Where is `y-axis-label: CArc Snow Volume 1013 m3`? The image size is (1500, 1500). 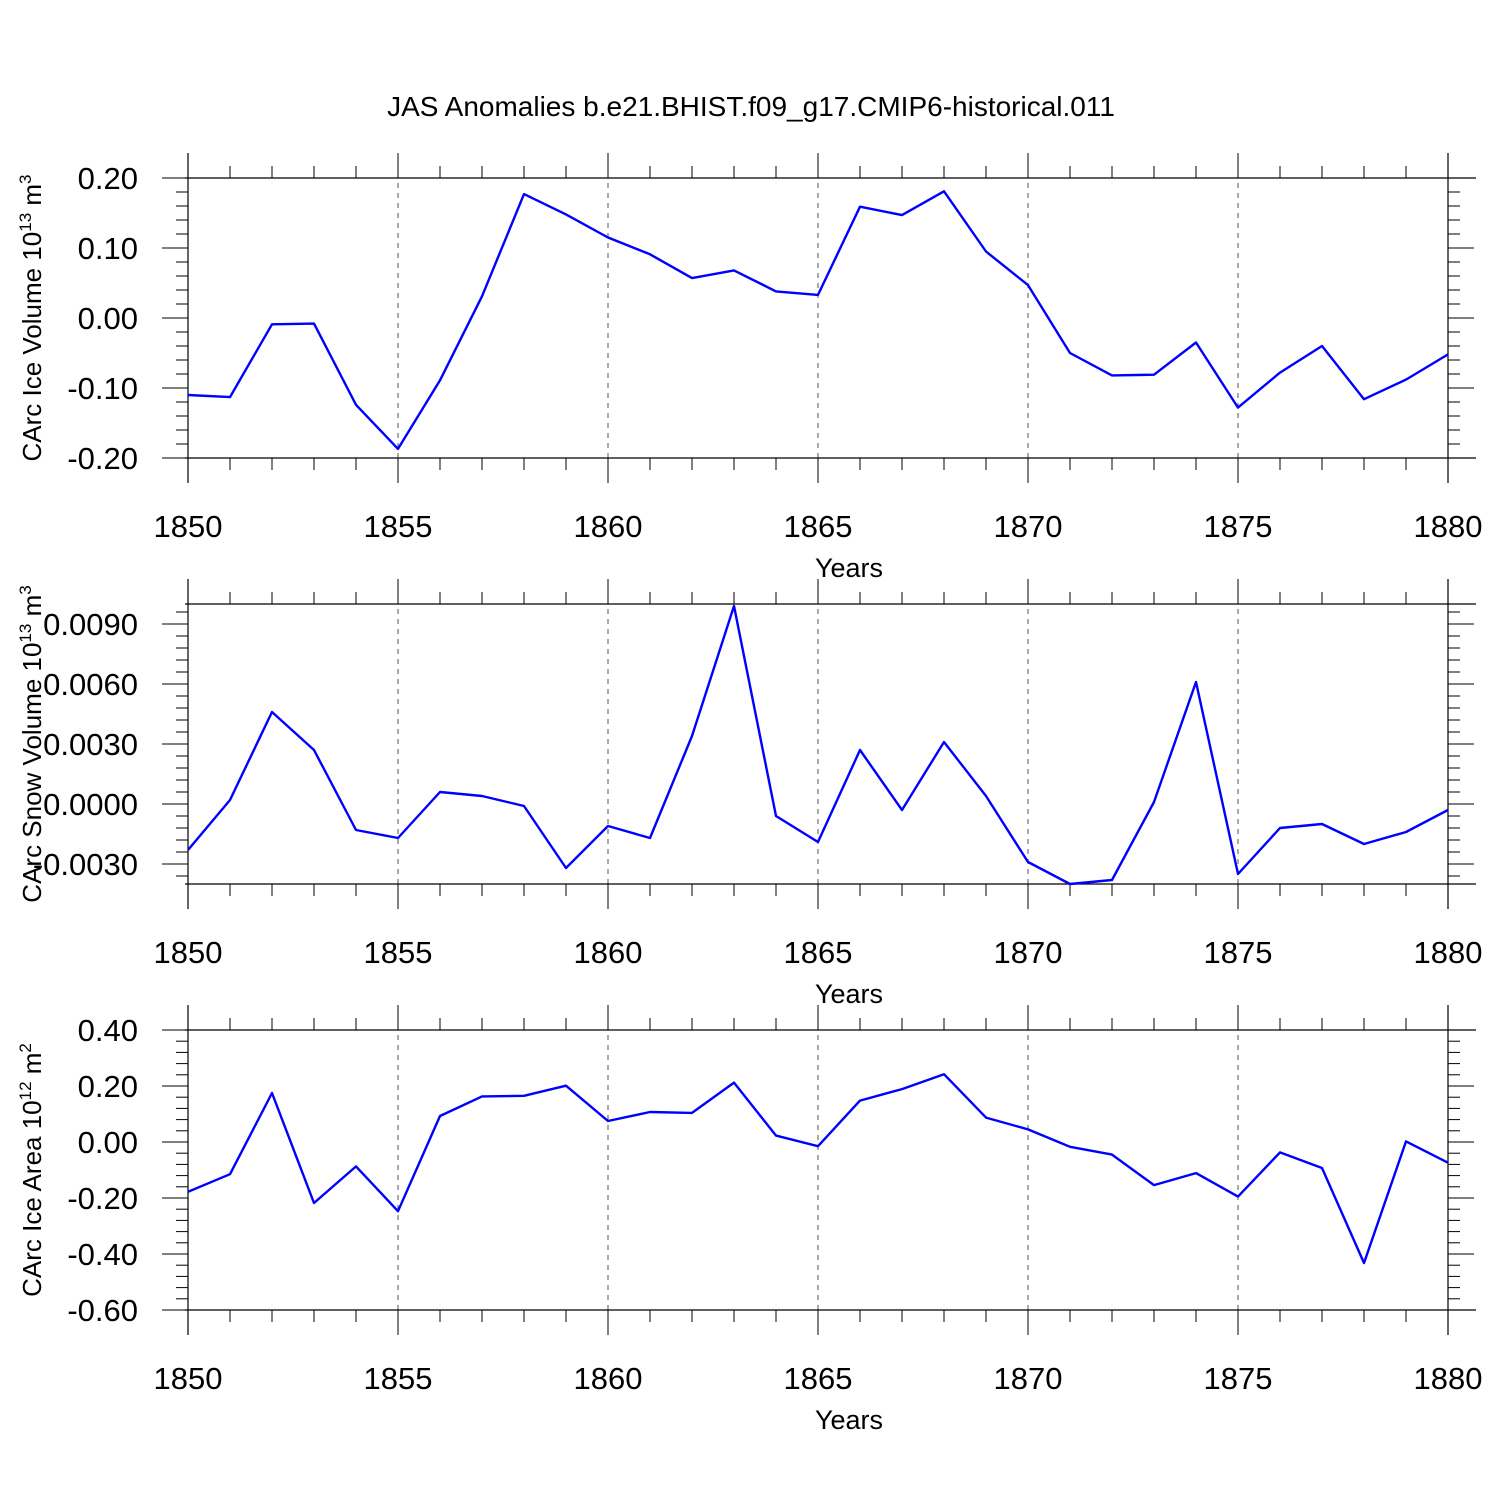 y-axis-label: CArc Snow Volume 1013 m3 is located at coordinates (31, 743).